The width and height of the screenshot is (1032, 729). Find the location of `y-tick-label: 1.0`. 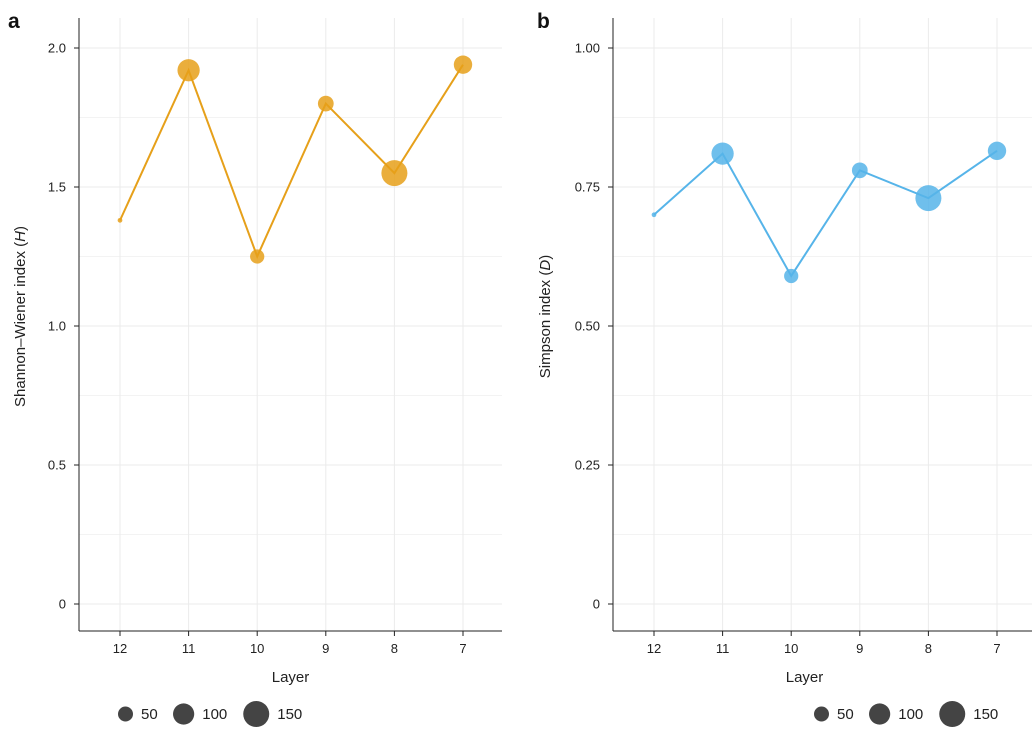

y-tick-label: 1.0 is located at coordinates (57, 326).